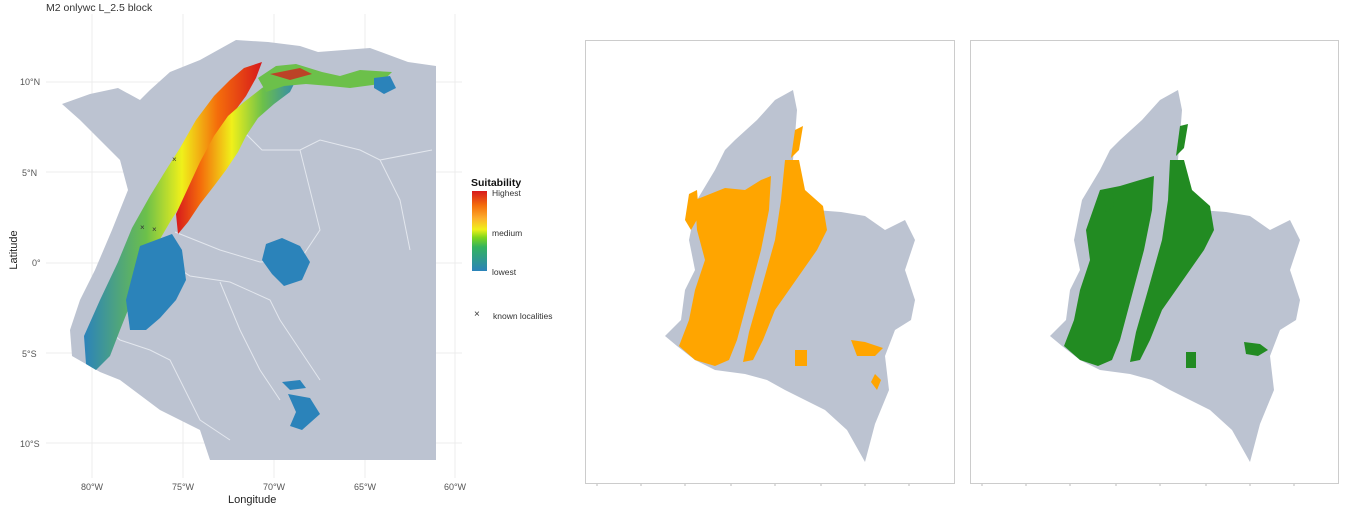  I want to click on map-title: M2 onlywc L_2.5 block, so click(99, 8).